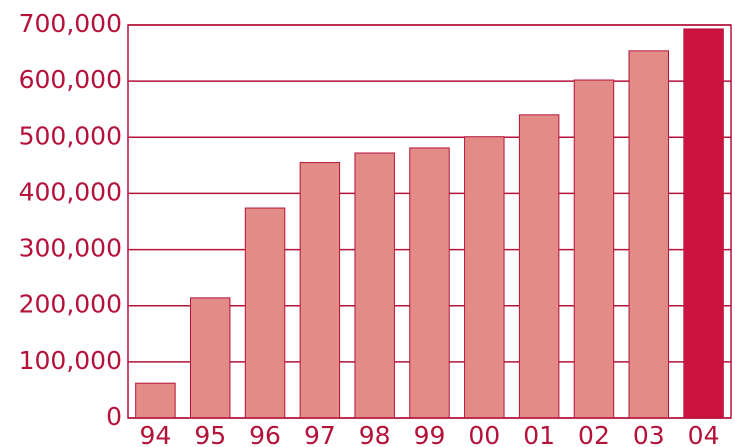  Describe the element at coordinates (70, 304) in the screenshot. I see `y-tick-label: 200,000` at that location.